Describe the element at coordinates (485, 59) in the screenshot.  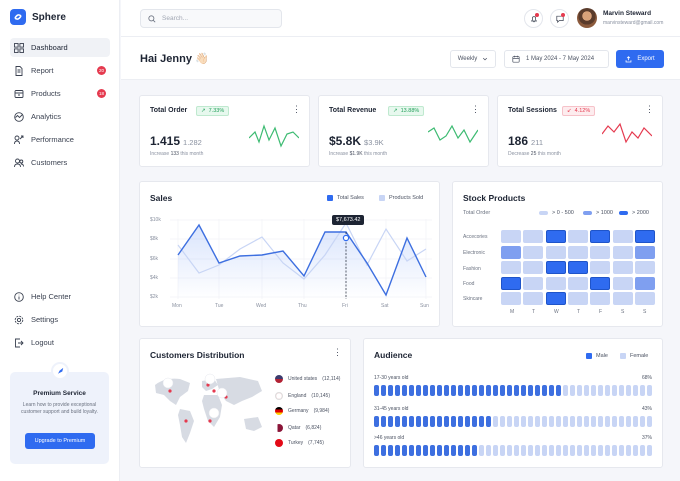
I see `chevron-down-icon` at that location.